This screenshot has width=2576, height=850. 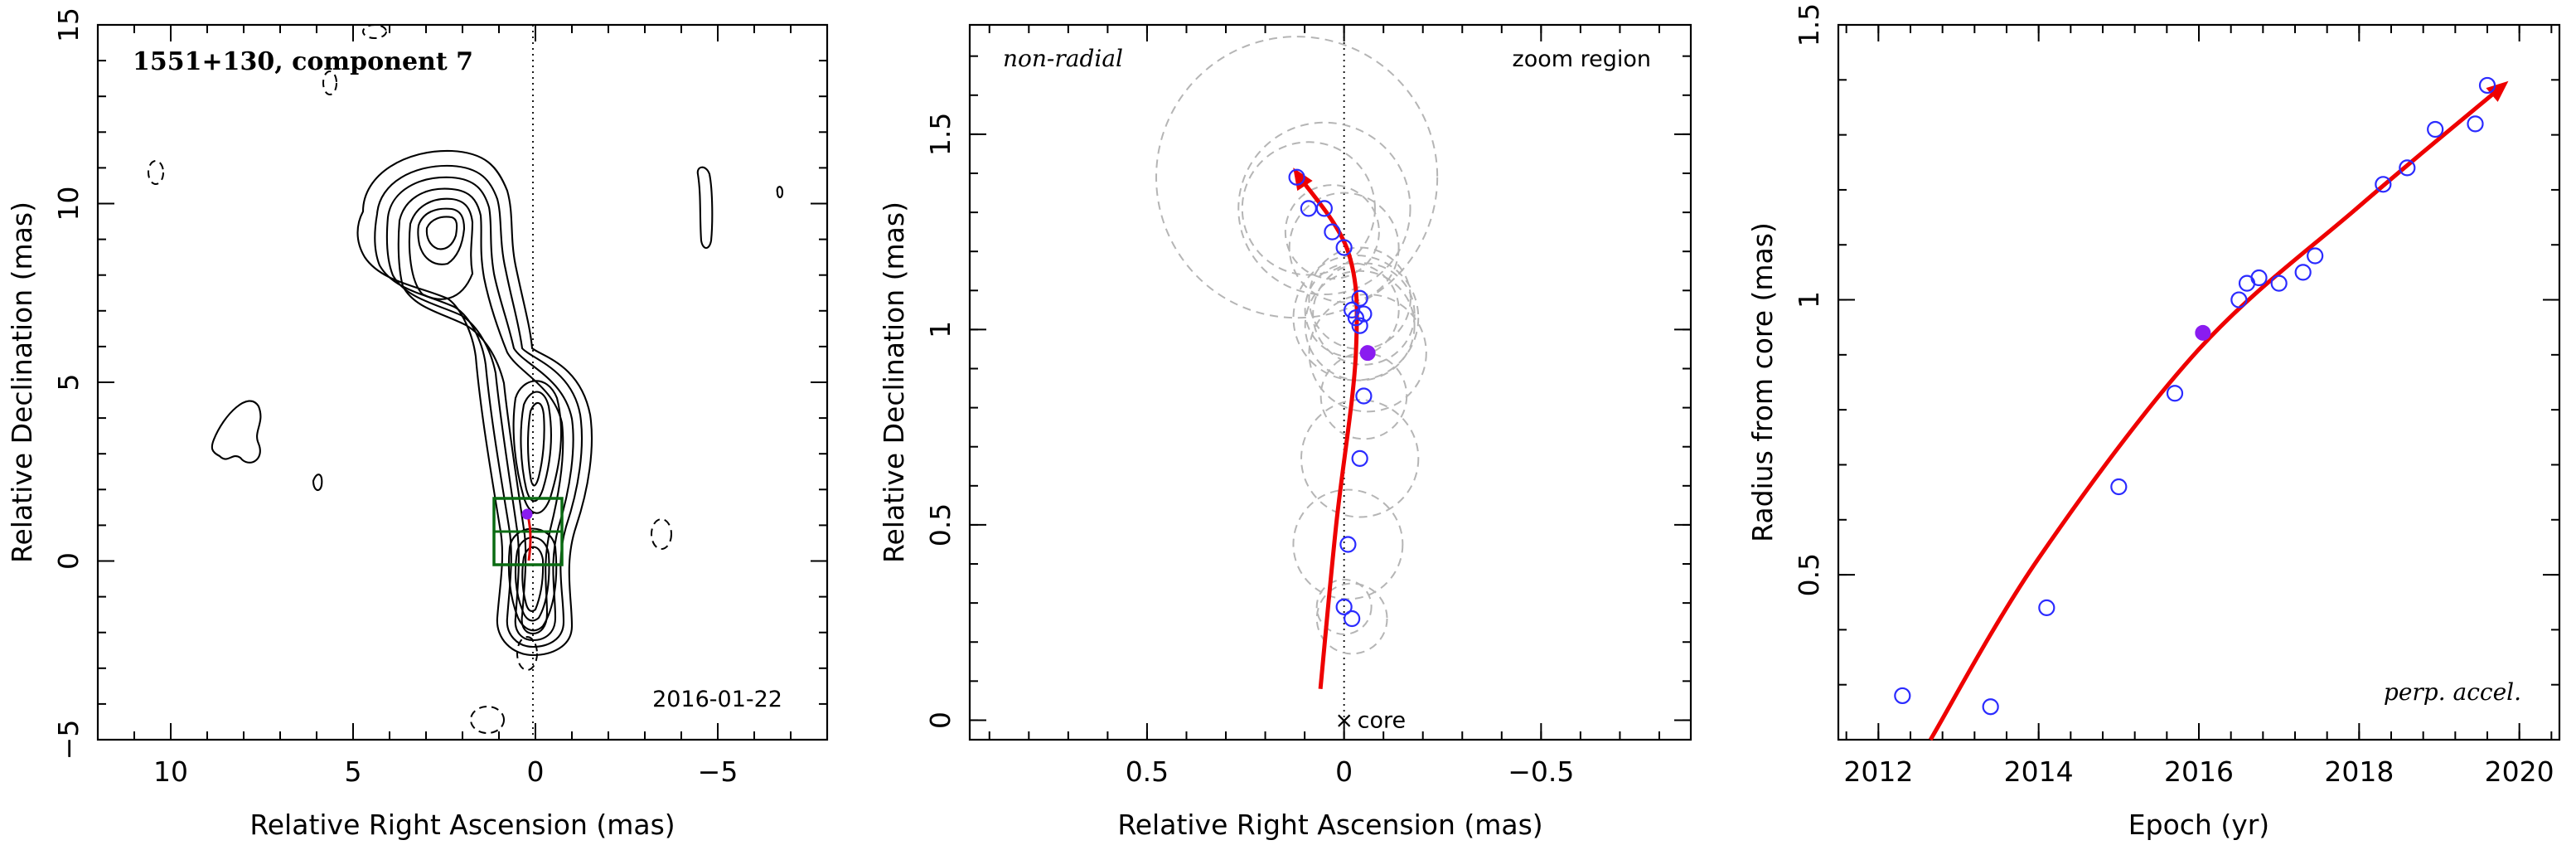 What do you see at coordinates (303, 61) in the screenshot?
I see `chart-title: 1551+130, component 7` at bounding box center [303, 61].